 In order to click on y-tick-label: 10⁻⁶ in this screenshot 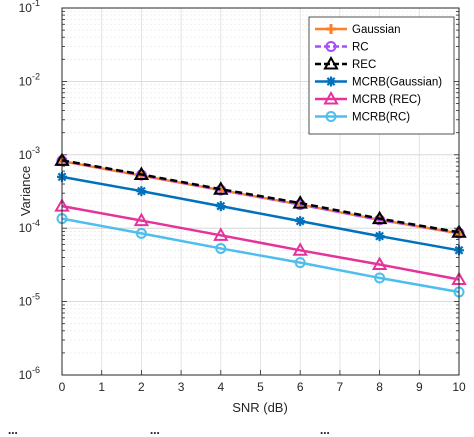, I will do `click(29, 373)`.